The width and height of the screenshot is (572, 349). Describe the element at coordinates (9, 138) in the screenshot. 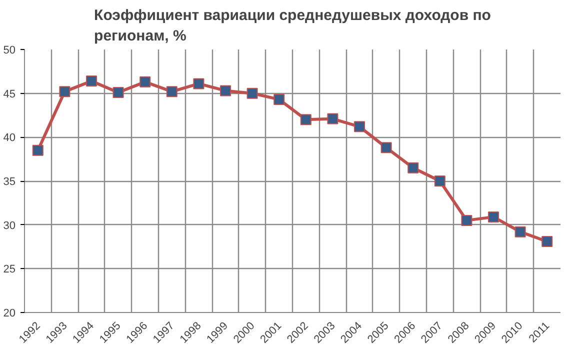

I see `y-tick-label: 40` at that location.